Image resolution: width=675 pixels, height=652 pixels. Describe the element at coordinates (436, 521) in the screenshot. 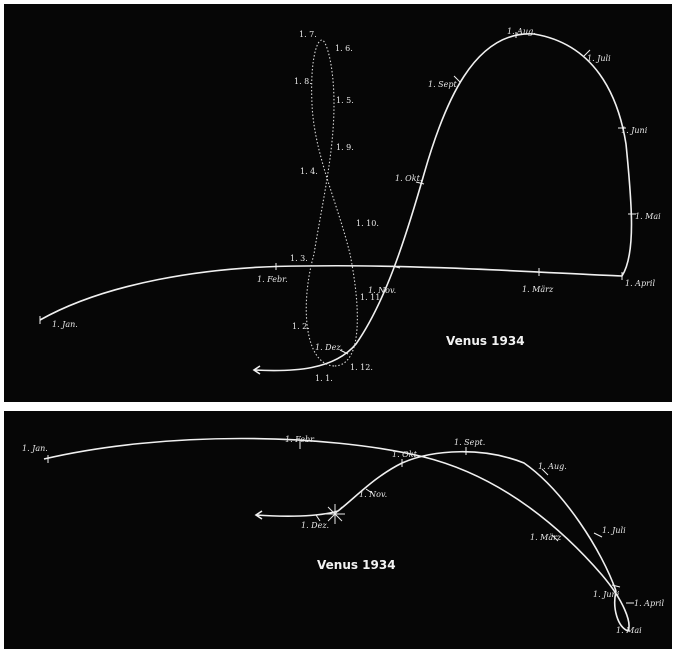

I see `venus-path-return` at that location.